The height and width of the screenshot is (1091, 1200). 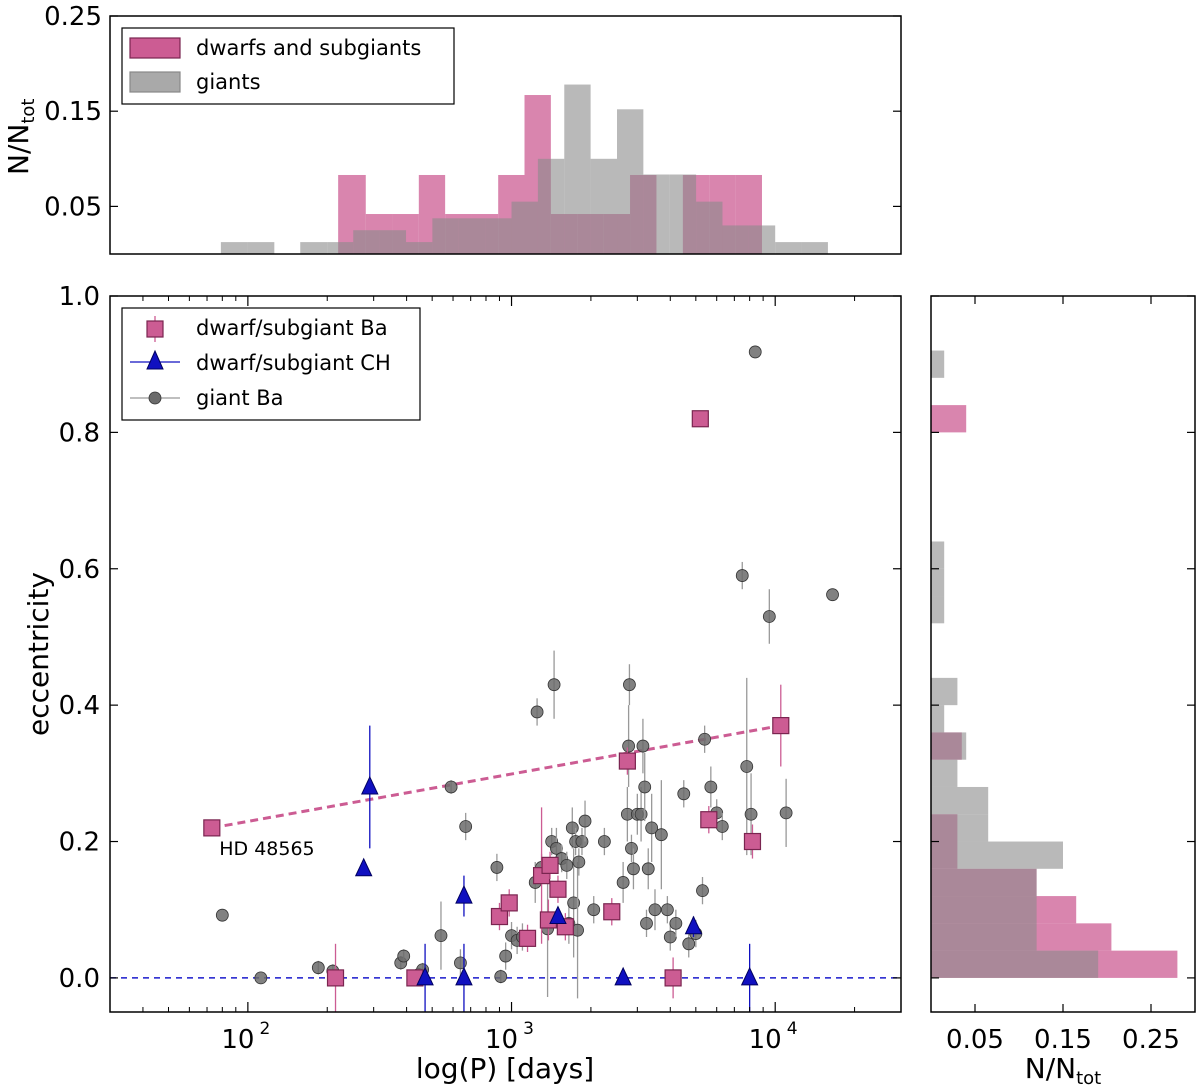 I want to click on legend-label-dwarfs: dwarfs and subgiants, so click(x=308, y=48).